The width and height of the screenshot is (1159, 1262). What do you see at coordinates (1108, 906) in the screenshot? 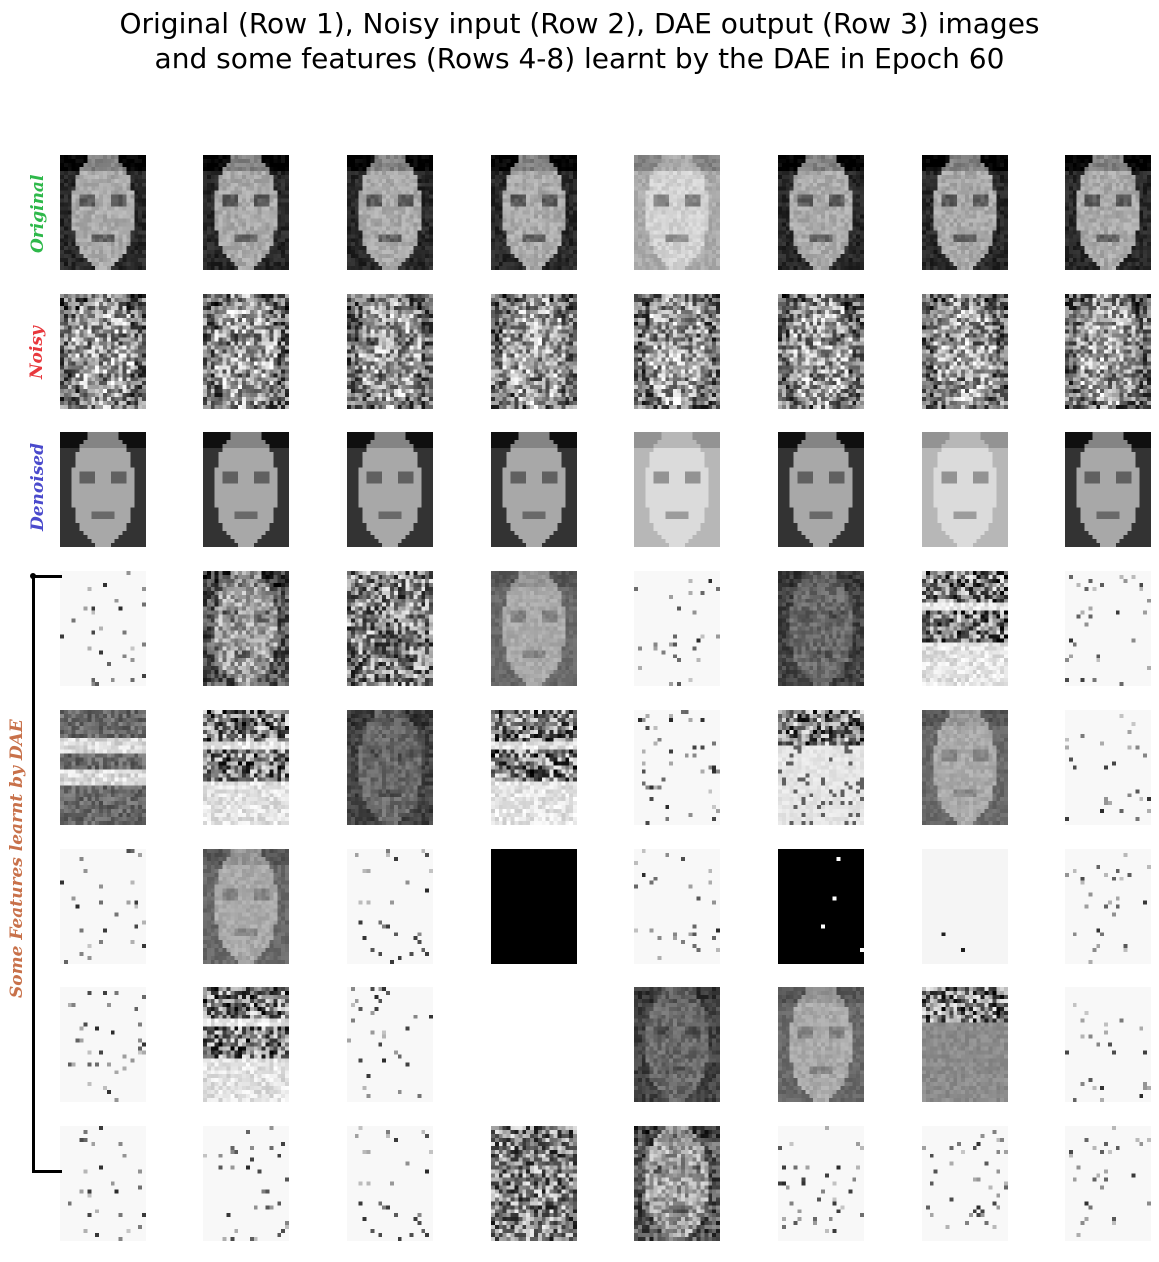
I see `grid-tile-r6-c8` at bounding box center [1108, 906].